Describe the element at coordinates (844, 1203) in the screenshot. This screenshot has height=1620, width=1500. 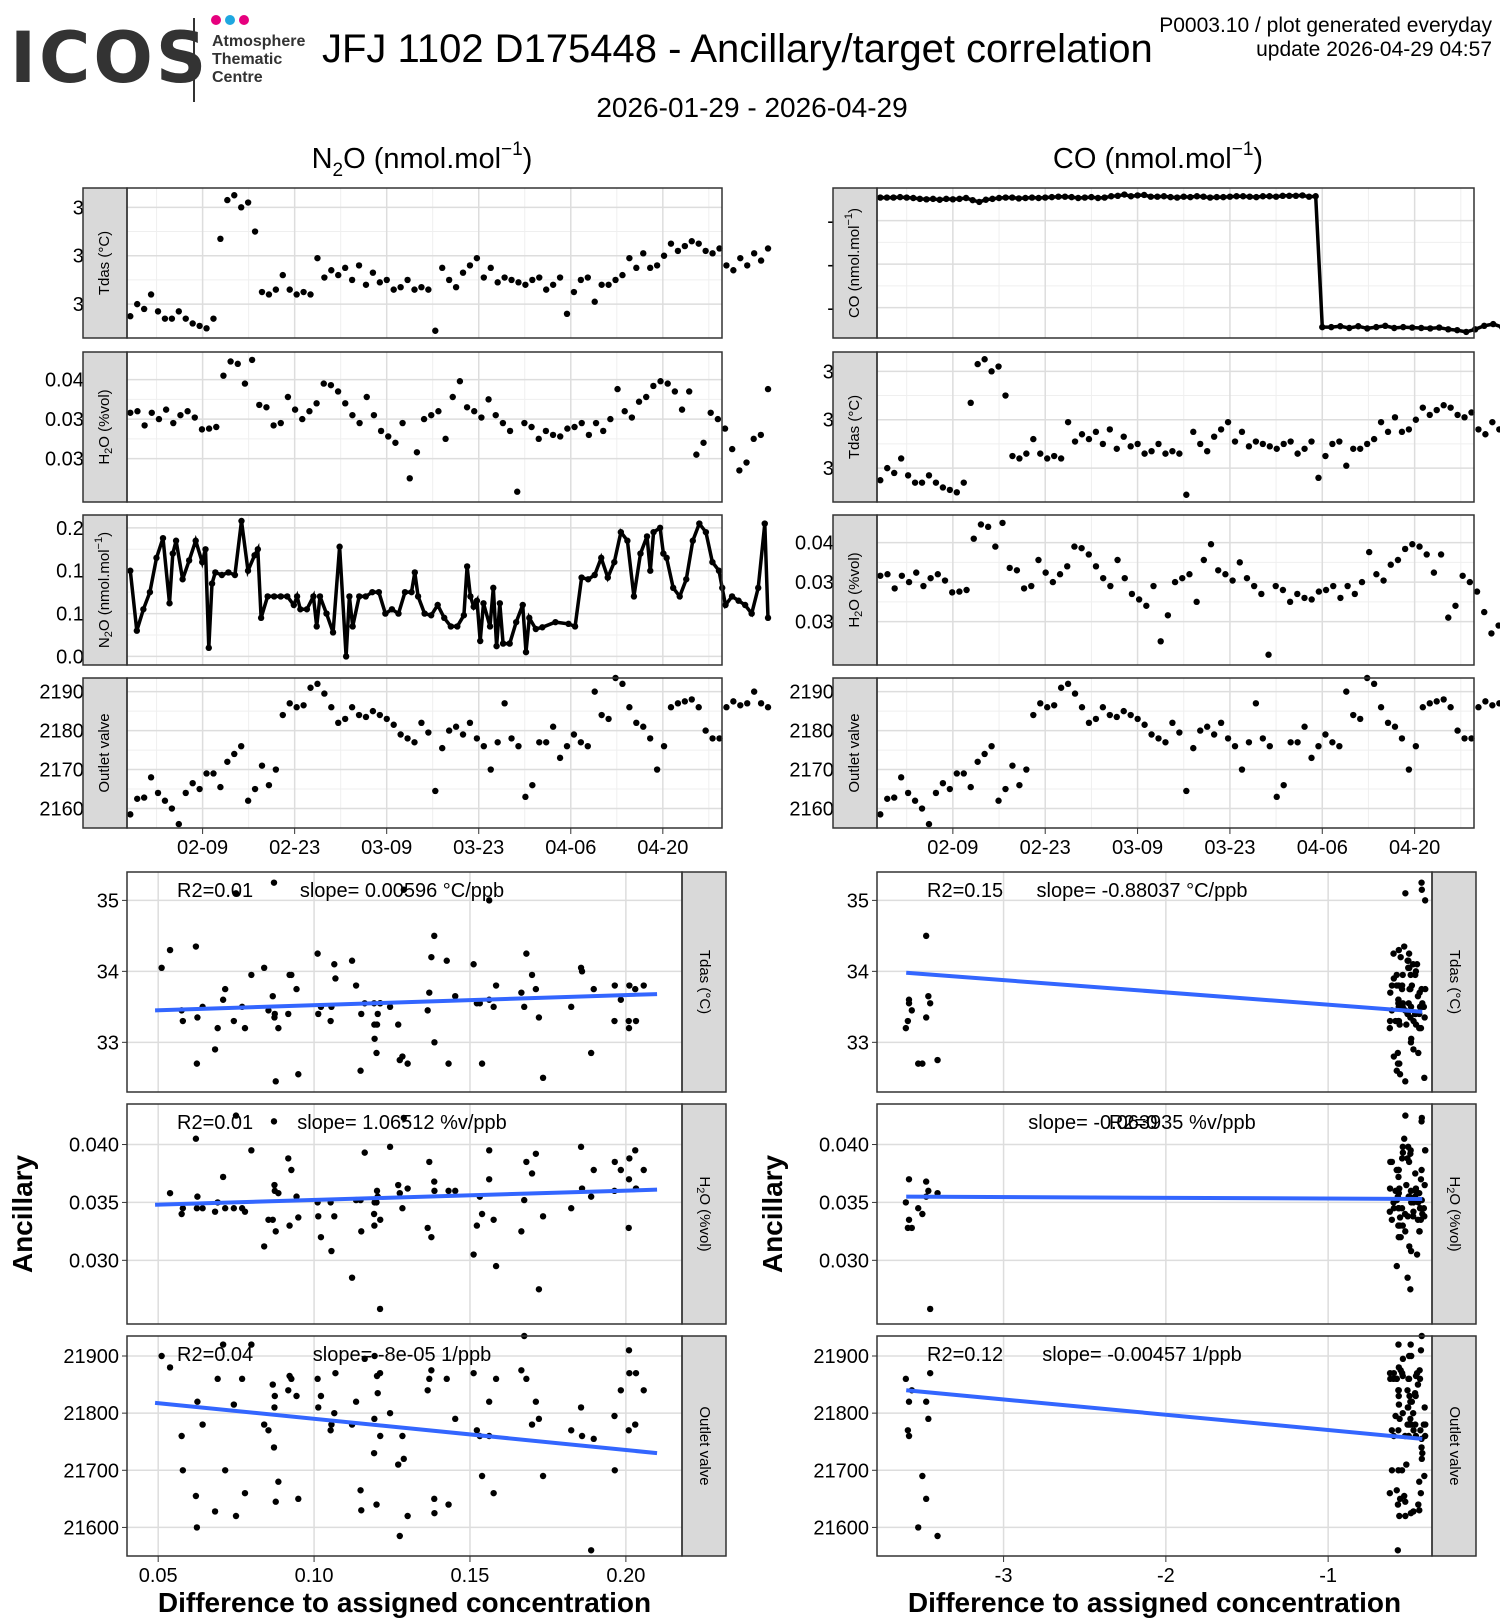
I see `y-tick-label: 0.035` at that location.